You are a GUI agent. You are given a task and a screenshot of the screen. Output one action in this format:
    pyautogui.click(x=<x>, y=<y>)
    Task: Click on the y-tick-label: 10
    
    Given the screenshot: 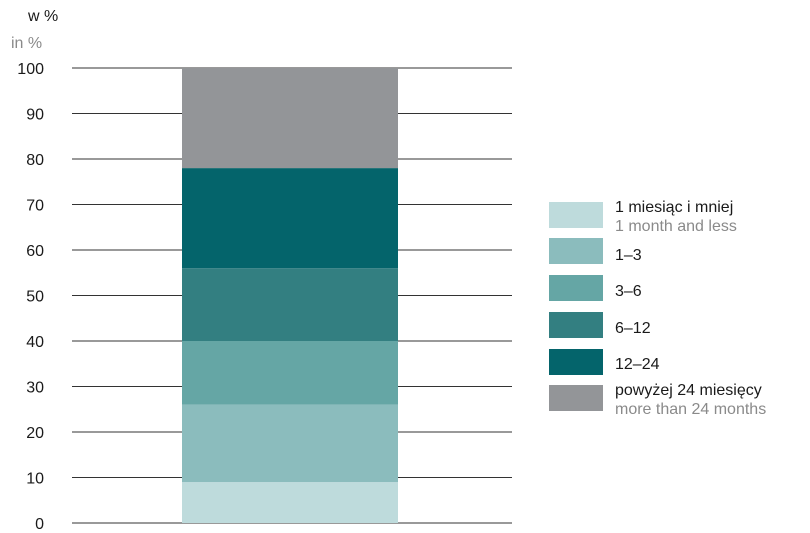 What is the action you would take?
    pyautogui.click(x=35, y=479)
    